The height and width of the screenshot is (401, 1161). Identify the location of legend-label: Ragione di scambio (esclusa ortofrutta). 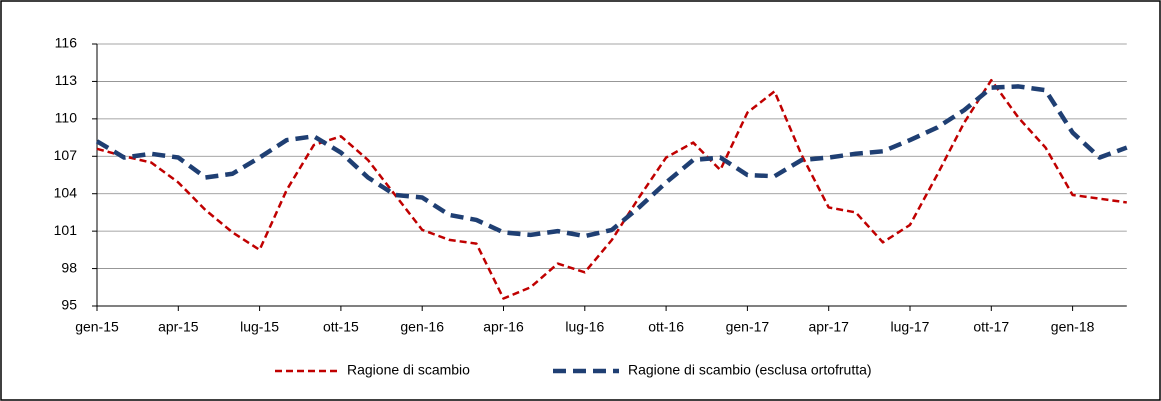
(750, 370).